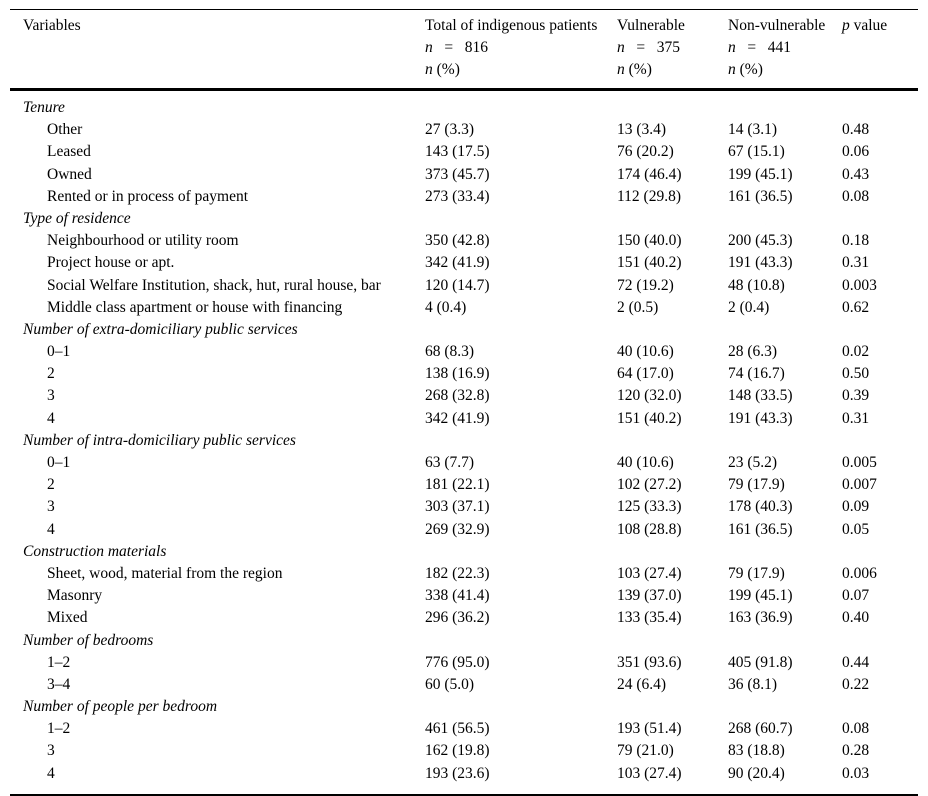 Image resolution: width=928 pixels, height=796 pixels. Describe the element at coordinates (777, 25) in the screenshot. I see `non-vulnerable-column-title: Non-vulnerable` at that location.